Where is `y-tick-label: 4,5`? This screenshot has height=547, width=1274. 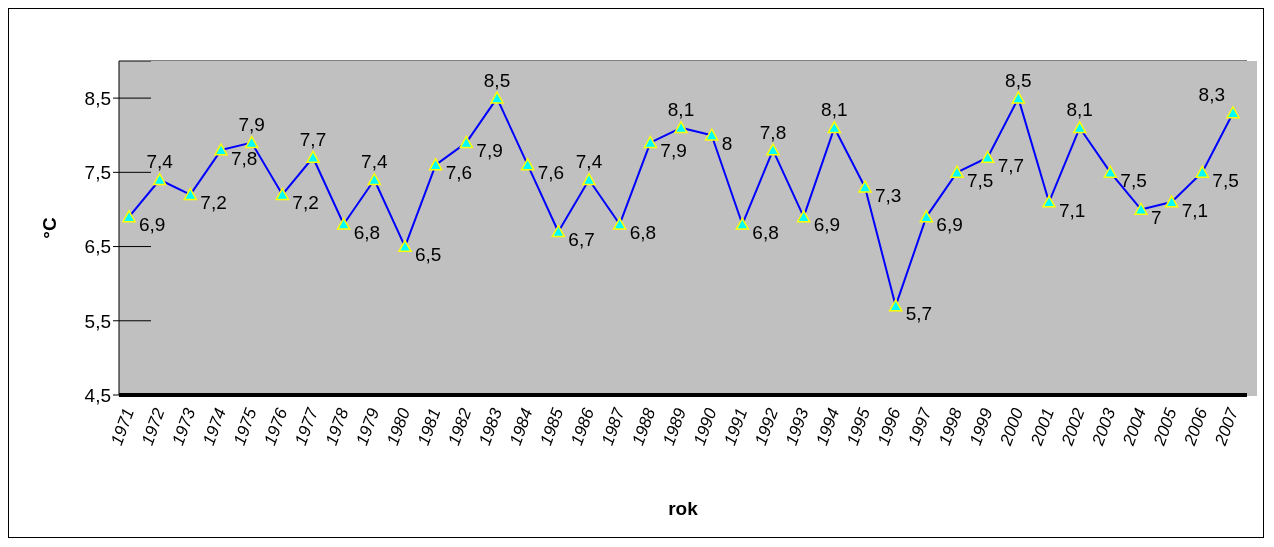
y-tick-label: 4,5 is located at coordinates (97, 395).